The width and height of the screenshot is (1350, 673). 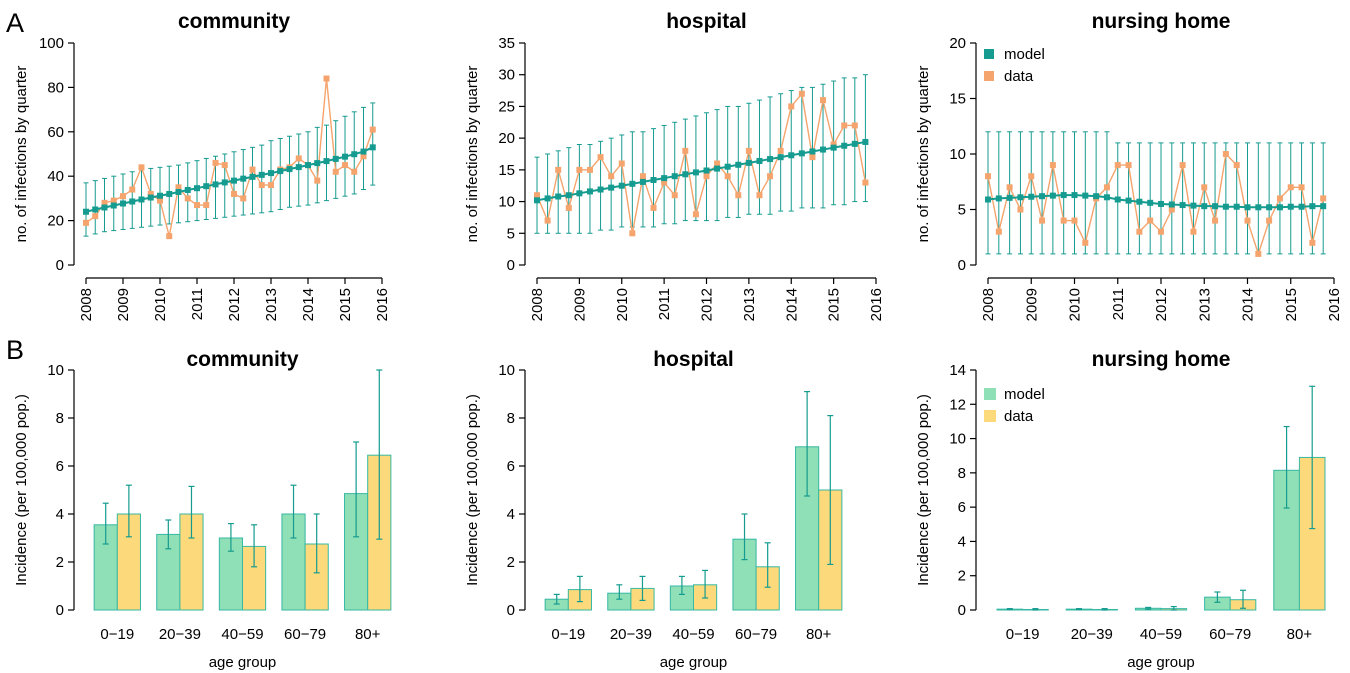 I want to click on data-series-line, so click(x=1155, y=204).